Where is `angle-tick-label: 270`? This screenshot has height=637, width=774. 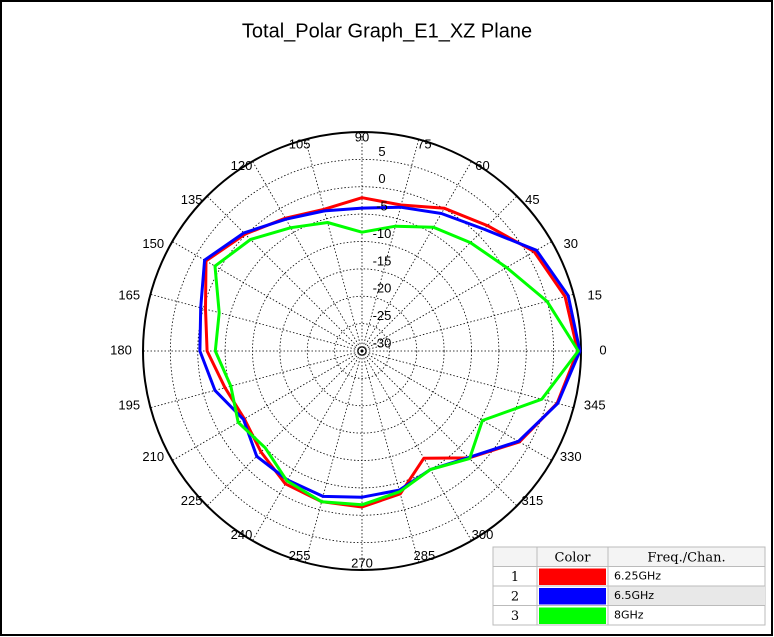 angle-tick-label: 270 is located at coordinates (362, 562).